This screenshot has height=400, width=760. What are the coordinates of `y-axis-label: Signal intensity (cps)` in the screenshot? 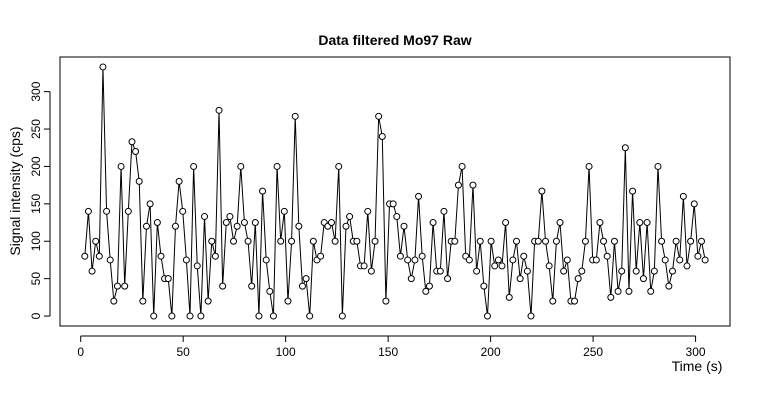 It's located at (15, 190).